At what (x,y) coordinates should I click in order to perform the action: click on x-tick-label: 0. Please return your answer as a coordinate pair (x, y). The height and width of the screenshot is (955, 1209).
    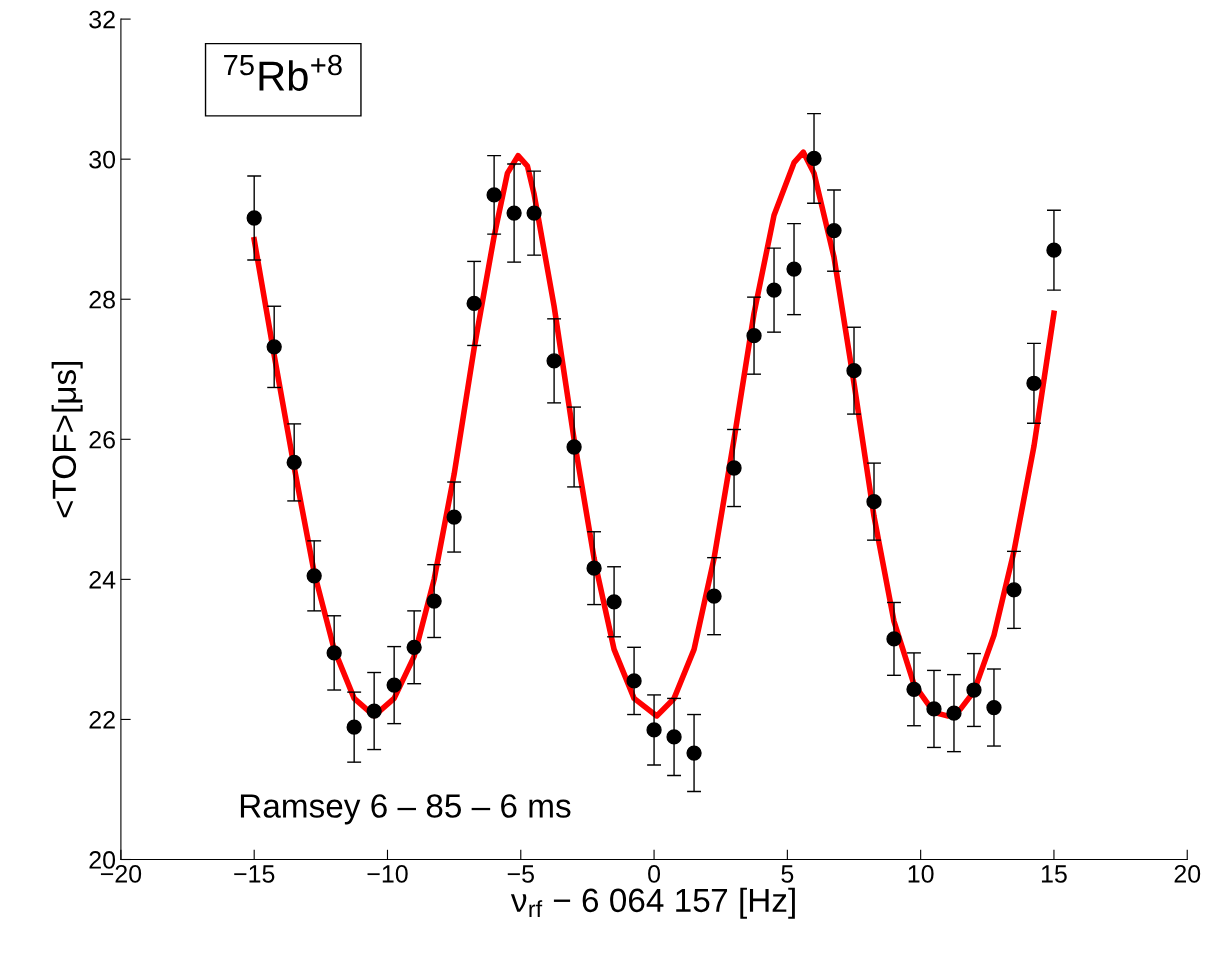
    Looking at the image, I should click on (654, 874).